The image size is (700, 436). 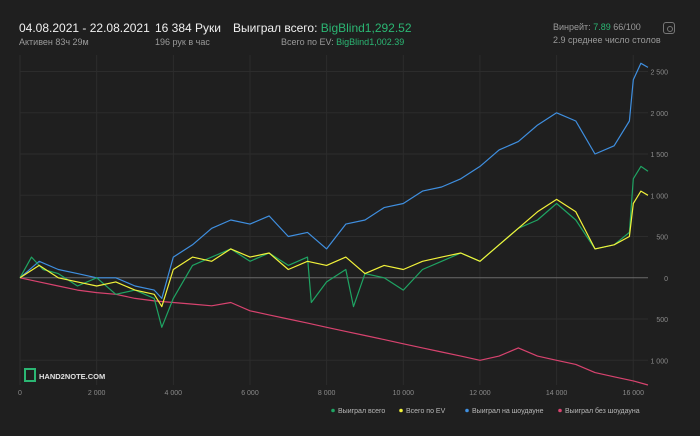 I want to click on y-tick-label: 0, so click(x=666, y=279).